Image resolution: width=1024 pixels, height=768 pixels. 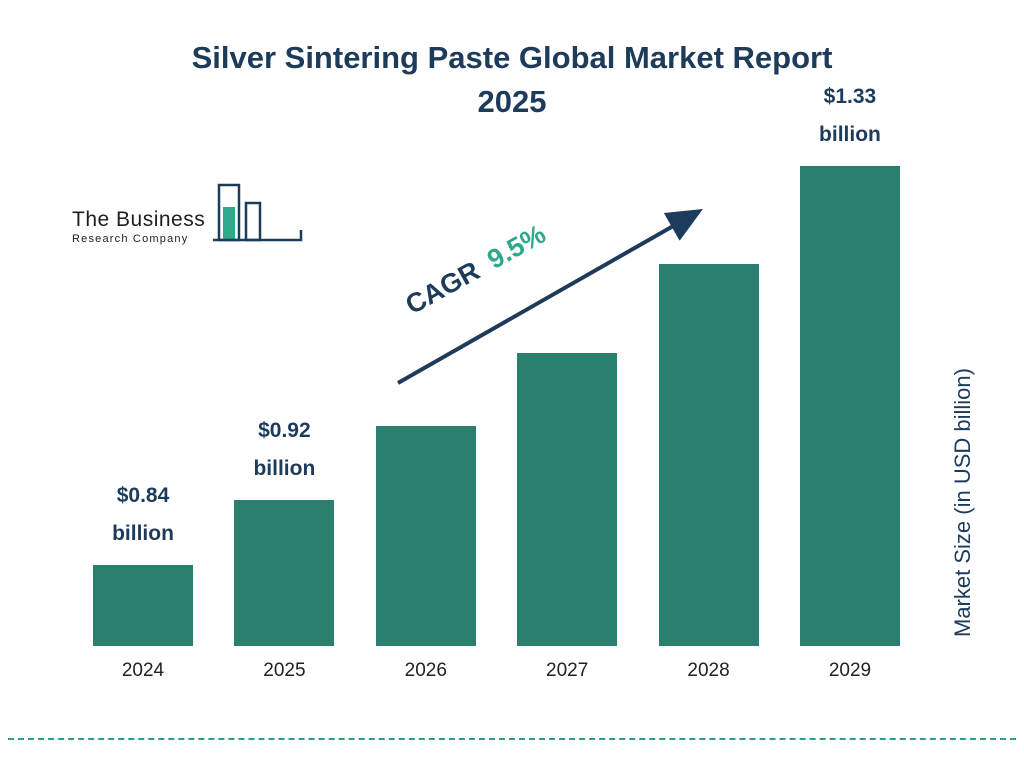 What do you see at coordinates (143, 514) in the screenshot?
I see `bar-value-label-2024: $0.84 billion` at bounding box center [143, 514].